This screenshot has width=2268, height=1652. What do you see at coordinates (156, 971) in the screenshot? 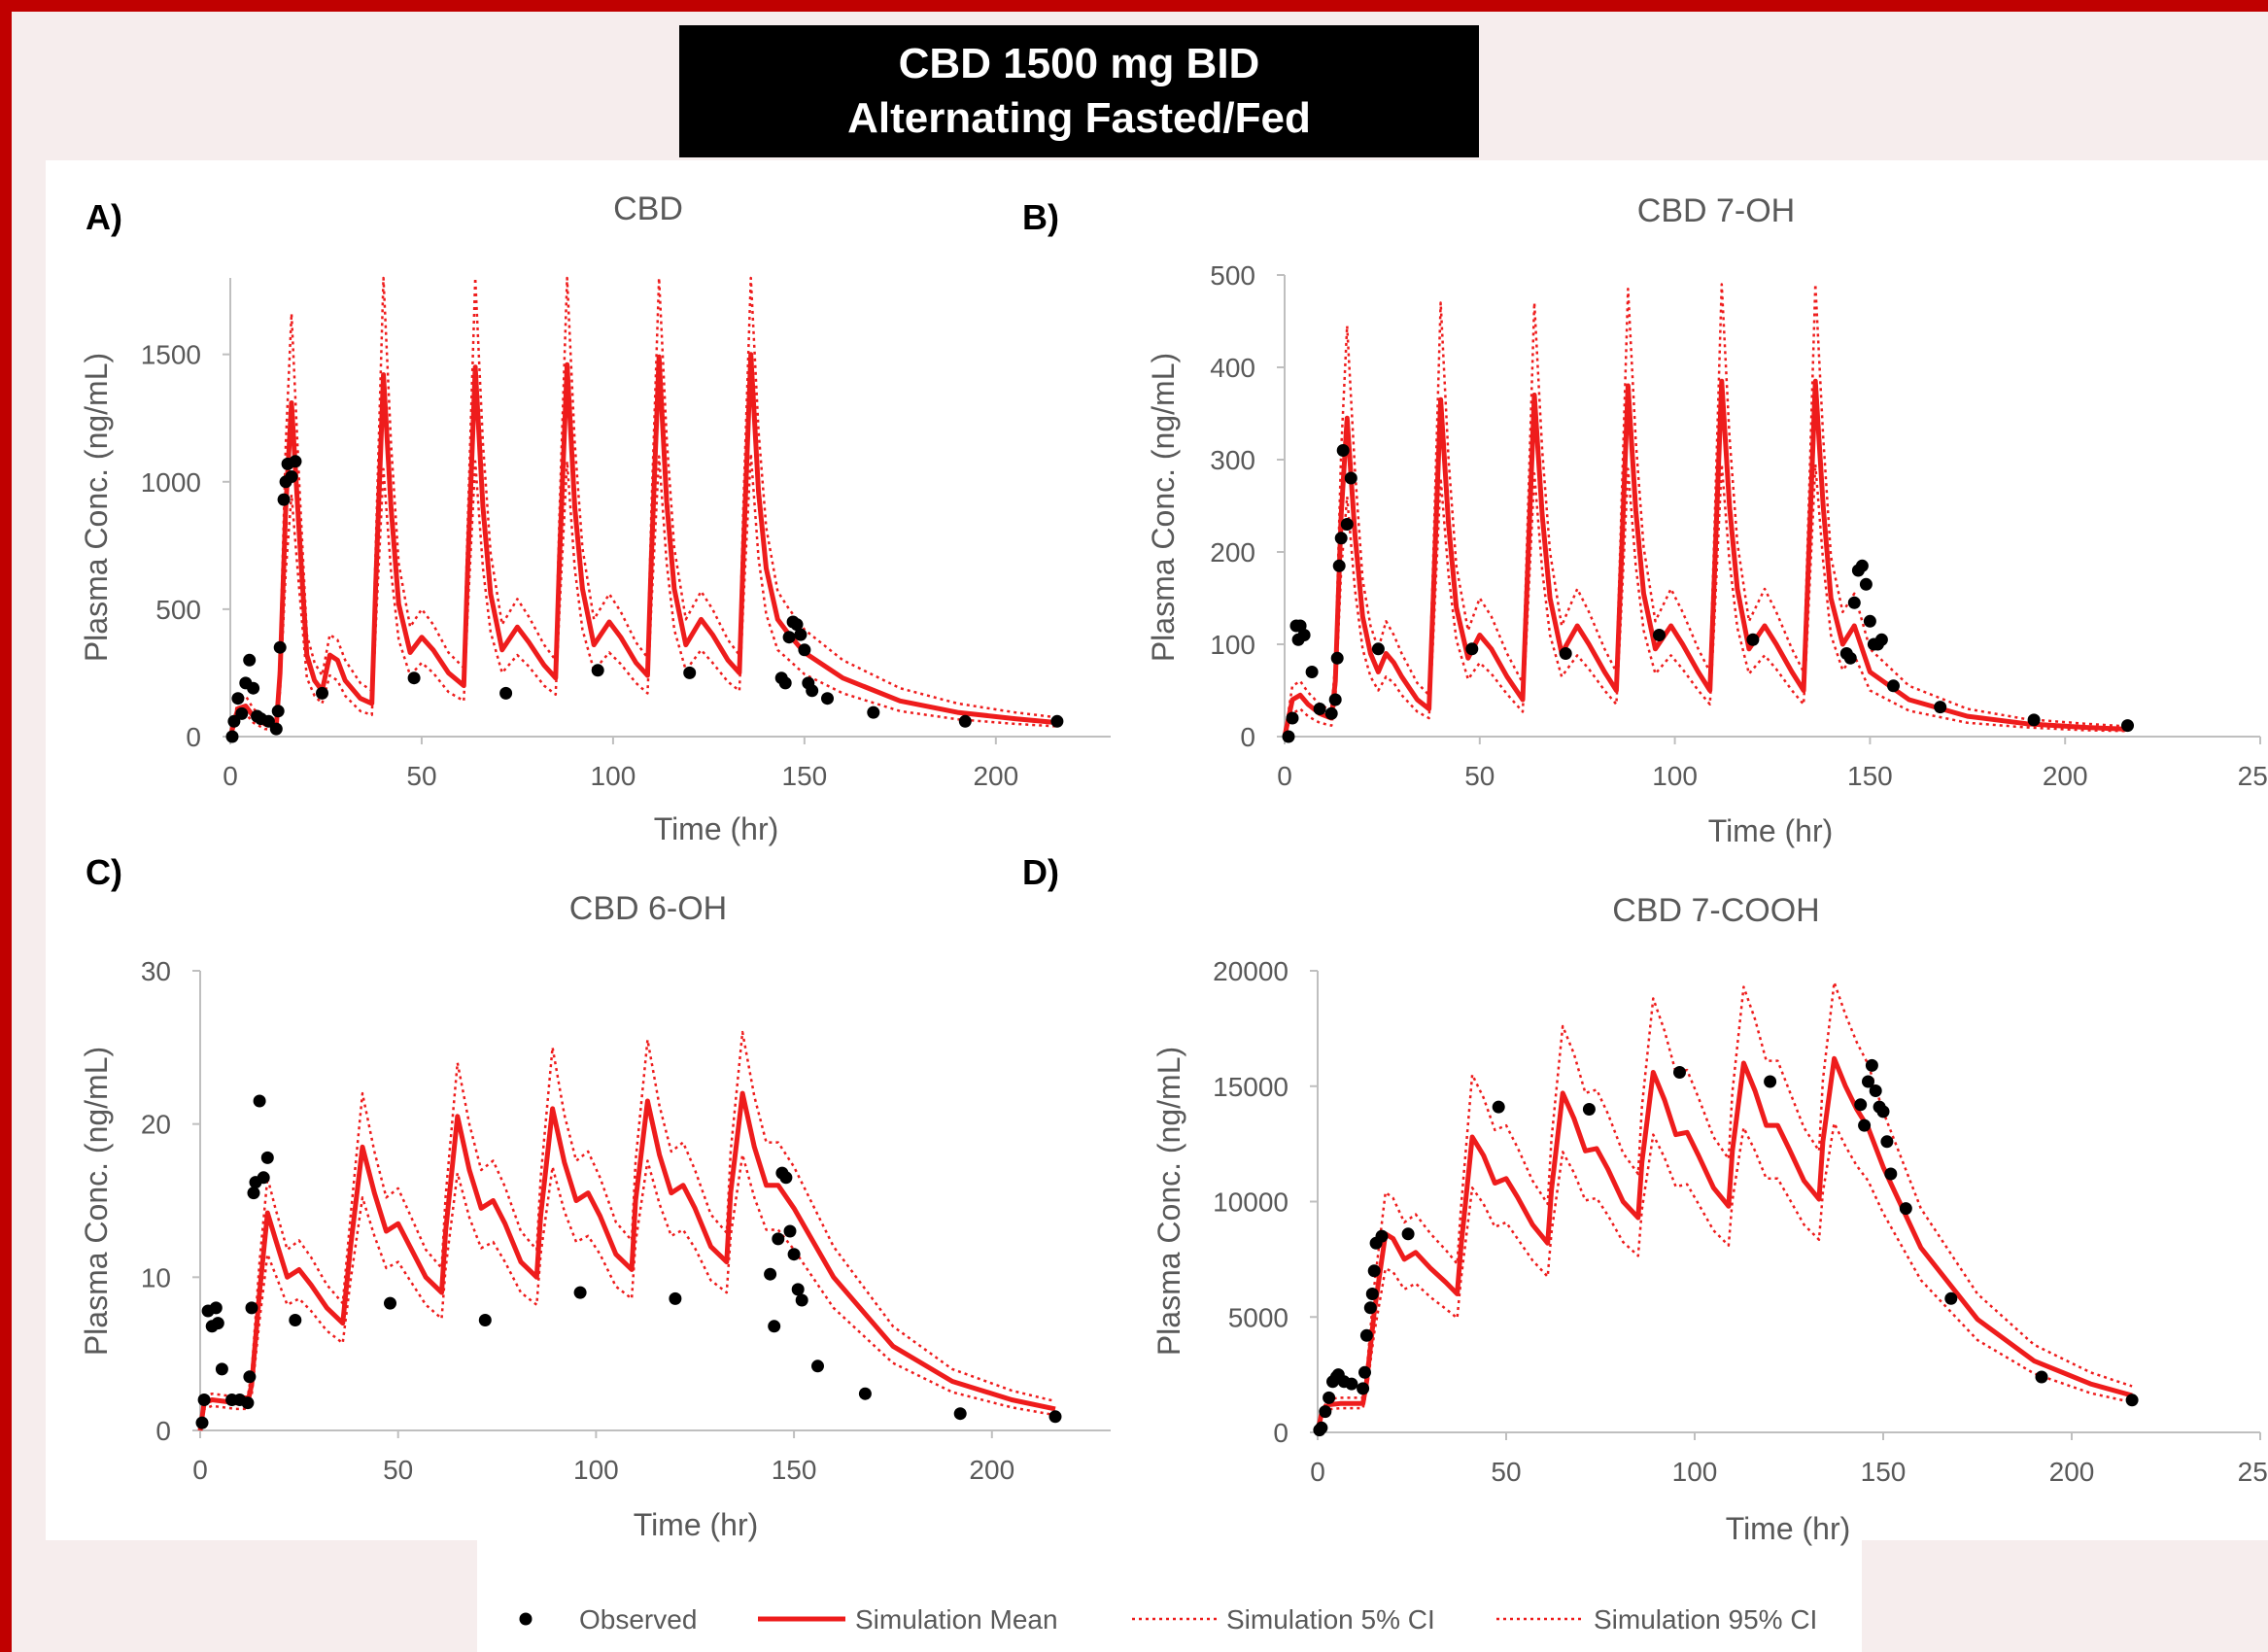
I see `y-tick-label: 30` at bounding box center [156, 971].